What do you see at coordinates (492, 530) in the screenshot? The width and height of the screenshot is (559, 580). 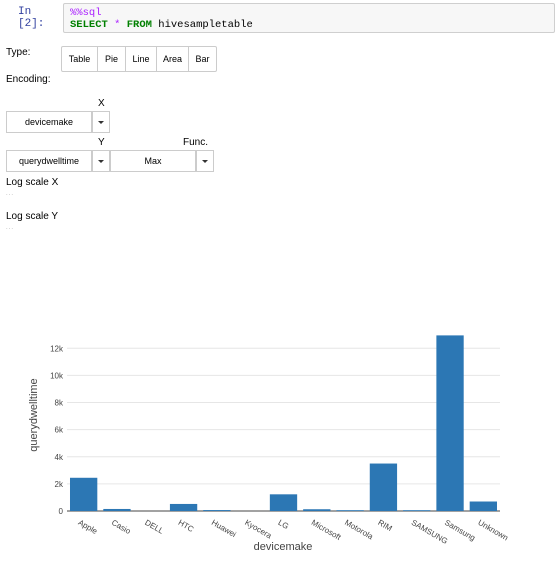 I see `x-tick-label: Unknown` at bounding box center [492, 530].